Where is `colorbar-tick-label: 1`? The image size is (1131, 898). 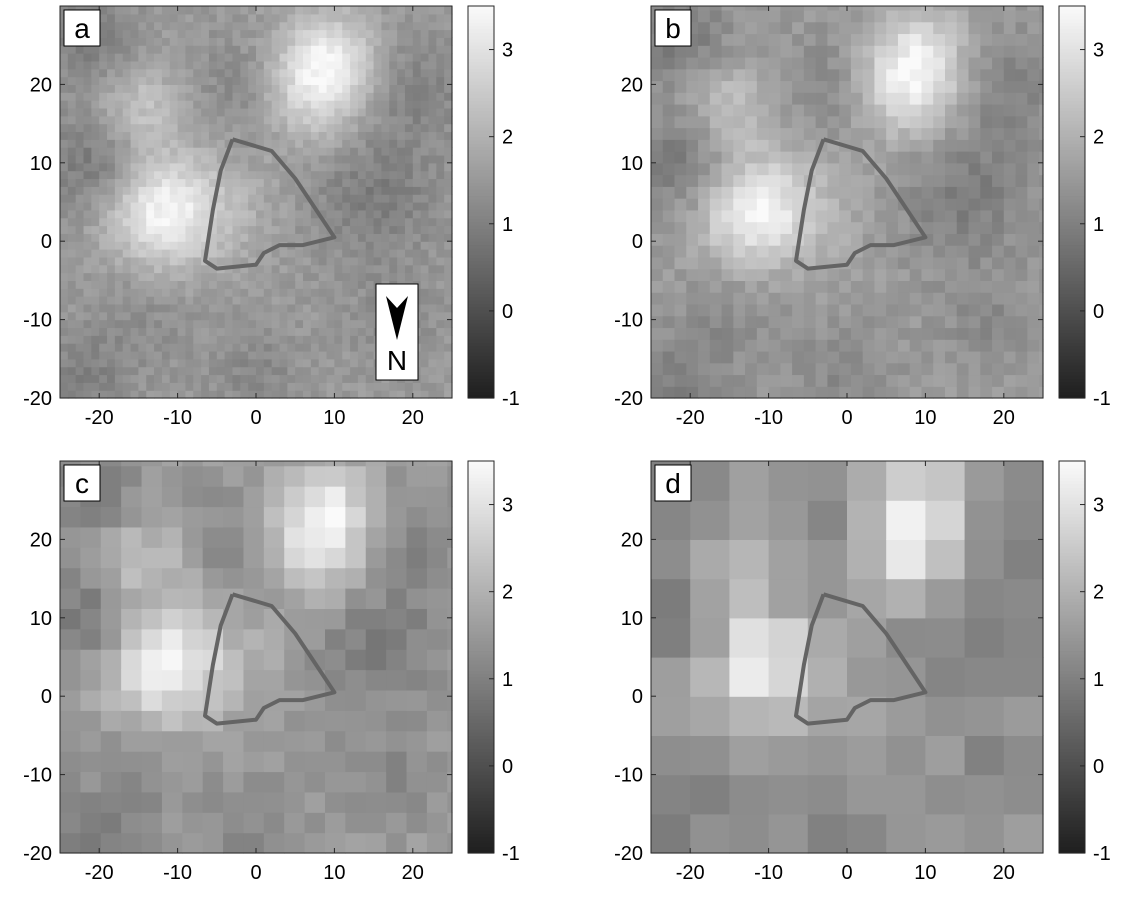
colorbar-tick-label: 1 is located at coordinates (1098, 680).